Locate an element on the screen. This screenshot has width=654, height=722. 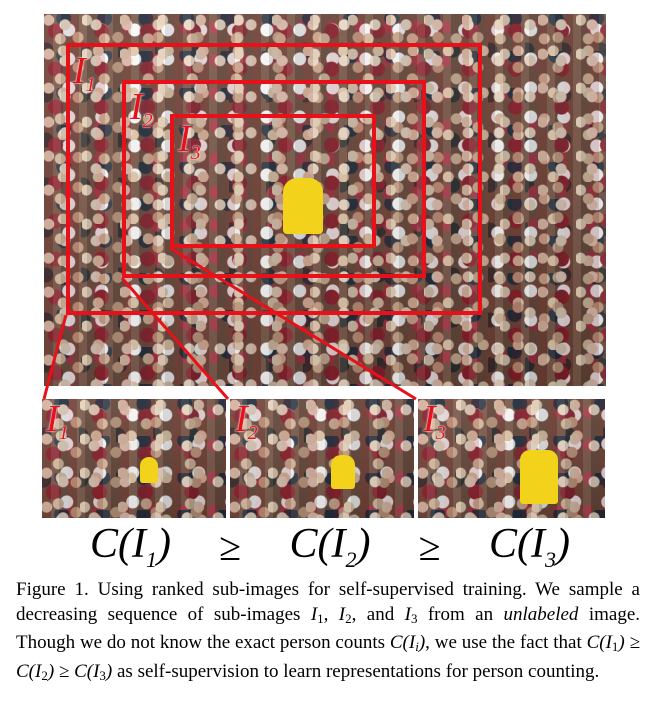
thumbnail-label-i2: I2 is located at coordinates (246, 421).